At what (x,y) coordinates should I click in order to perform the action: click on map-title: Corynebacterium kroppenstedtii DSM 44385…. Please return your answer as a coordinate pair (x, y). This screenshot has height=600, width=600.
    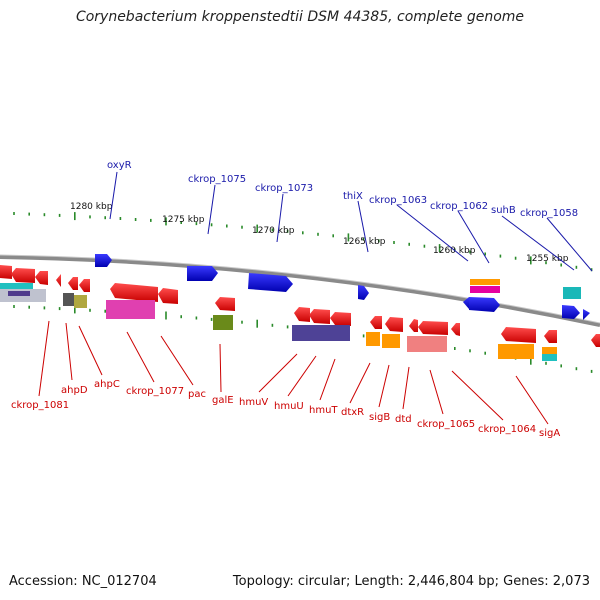
    Looking at the image, I should click on (300, 17).